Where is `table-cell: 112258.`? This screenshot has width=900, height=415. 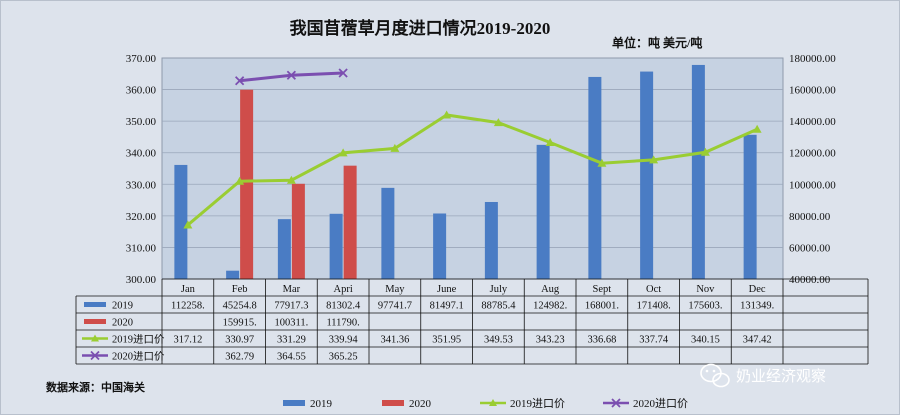
table-cell: 112258. is located at coordinates (188, 306).